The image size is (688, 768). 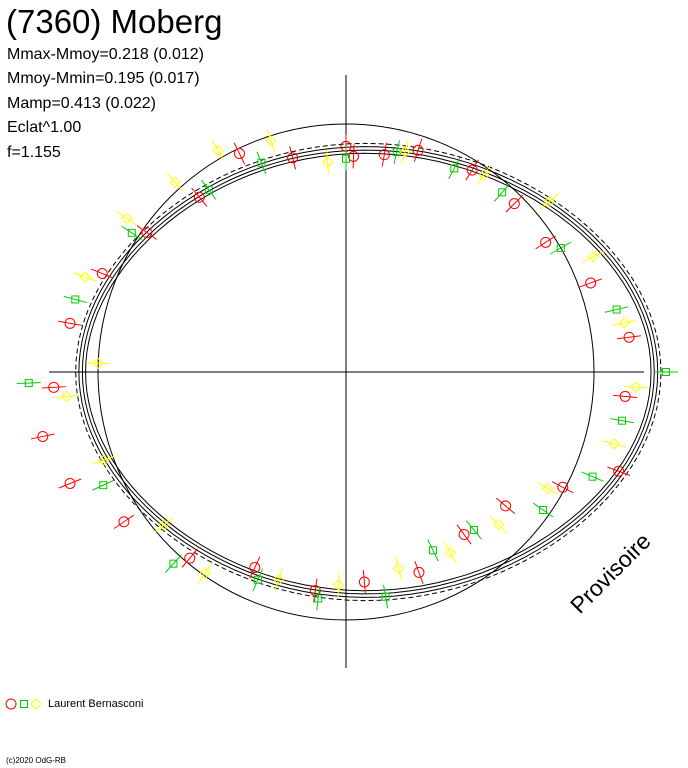 I want to click on legend-markers, so click(x=23, y=704).